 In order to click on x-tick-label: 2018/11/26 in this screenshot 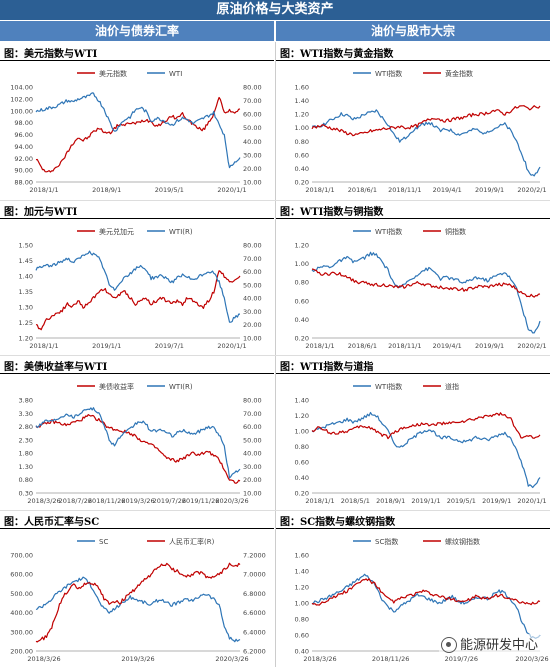, I will do `click(106, 501)`.